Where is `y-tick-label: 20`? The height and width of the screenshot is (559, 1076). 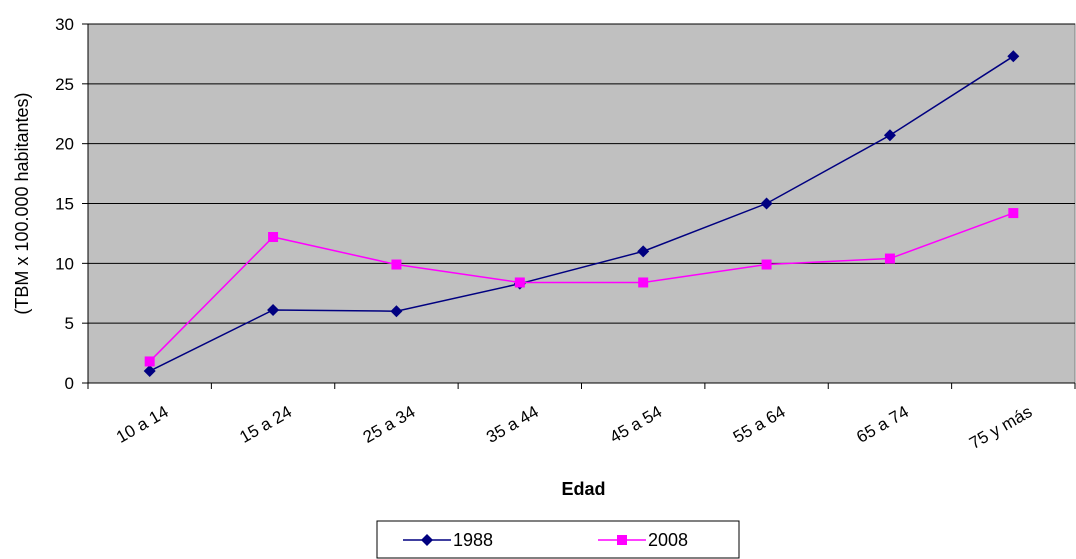 y-tick-label: 20 is located at coordinates (64, 144).